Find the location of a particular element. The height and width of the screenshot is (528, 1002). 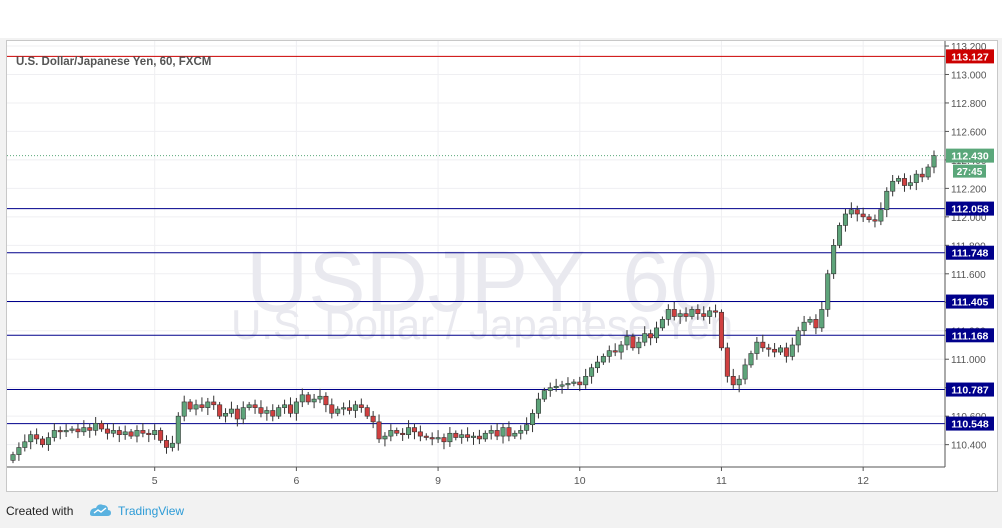

price-tick-label: 113.000 is located at coordinates (969, 75).